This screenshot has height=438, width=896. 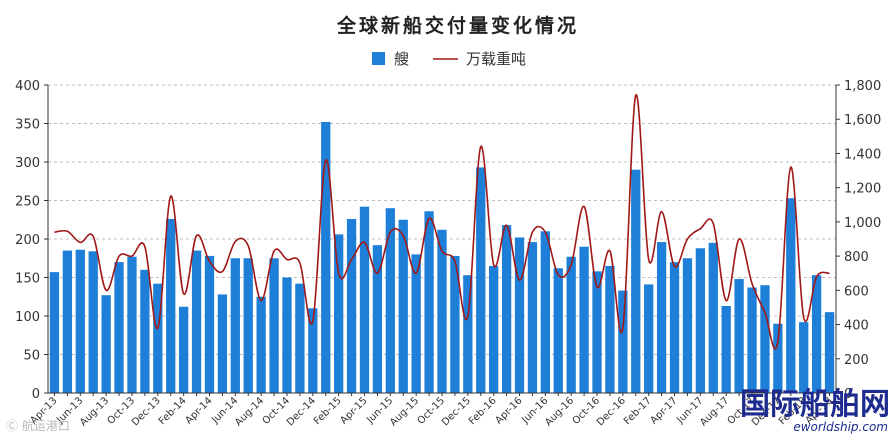 What do you see at coordinates (848, 394) in the screenshot?
I see `y-right-tick-label: 0` at bounding box center [848, 394].